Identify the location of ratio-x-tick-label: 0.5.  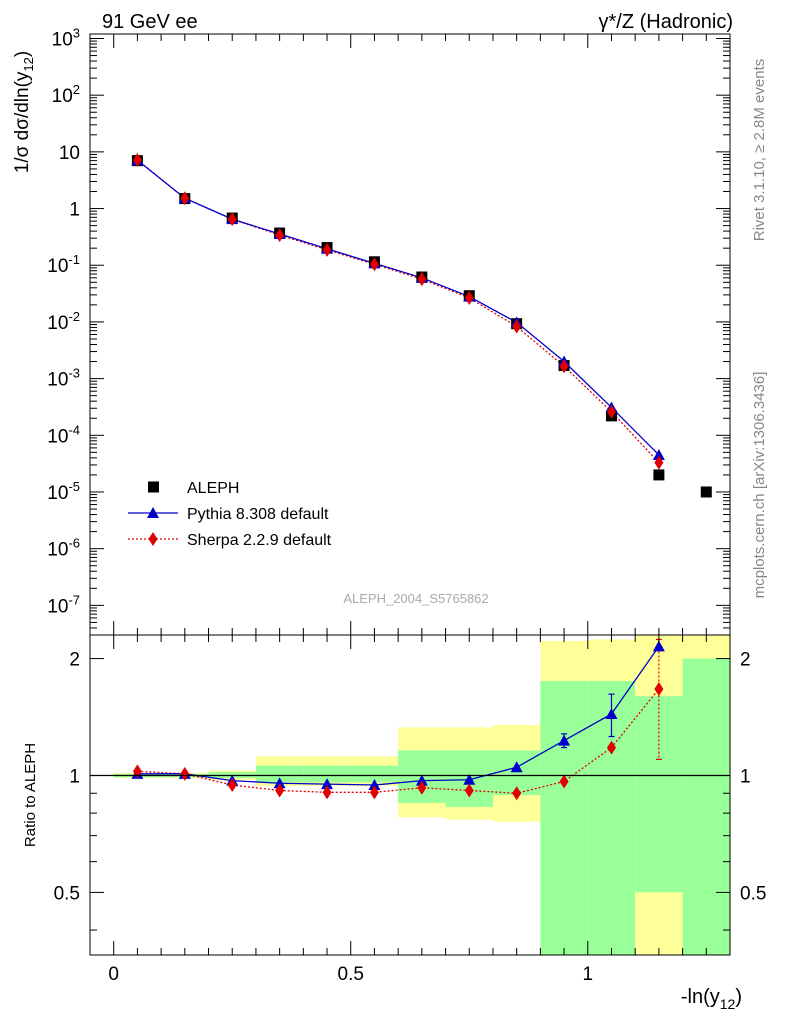
(351, 974).